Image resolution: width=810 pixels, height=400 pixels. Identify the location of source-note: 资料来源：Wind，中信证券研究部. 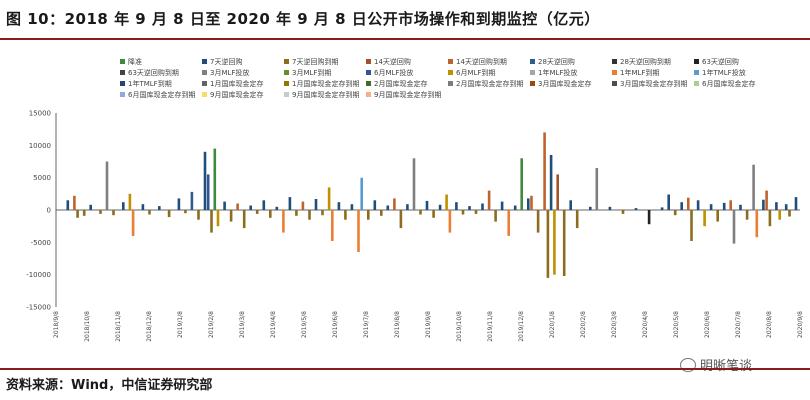
(109, 385).